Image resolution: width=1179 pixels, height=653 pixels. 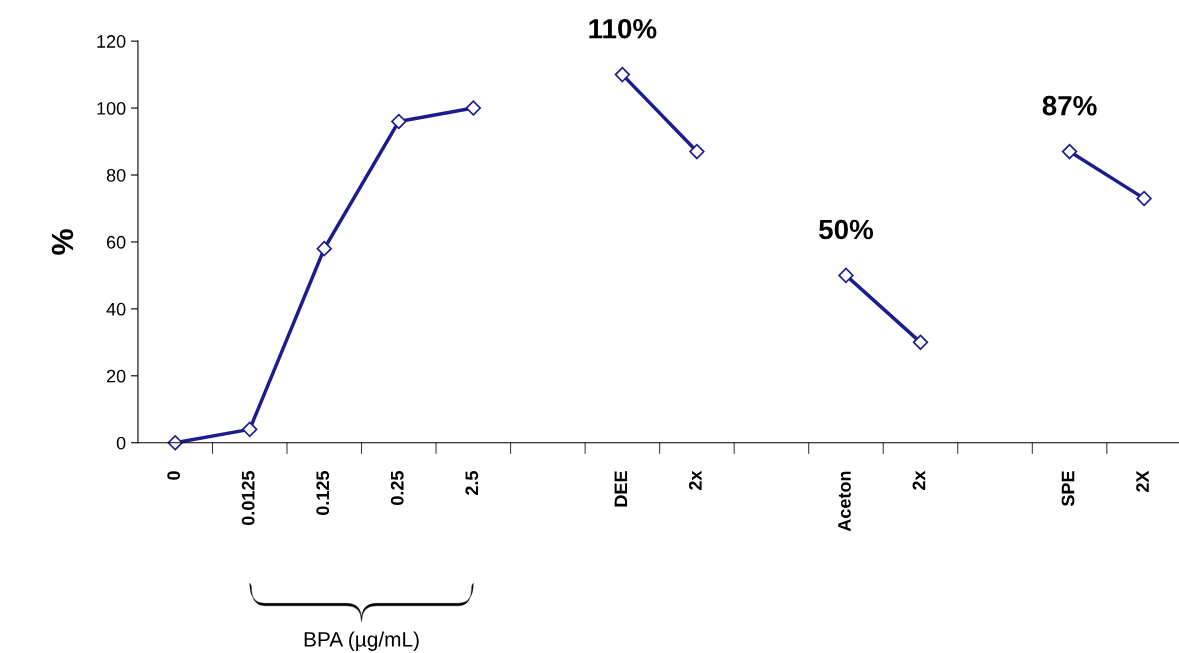 I want to click on y-tick-label: 100, so click(x=111, y=108).